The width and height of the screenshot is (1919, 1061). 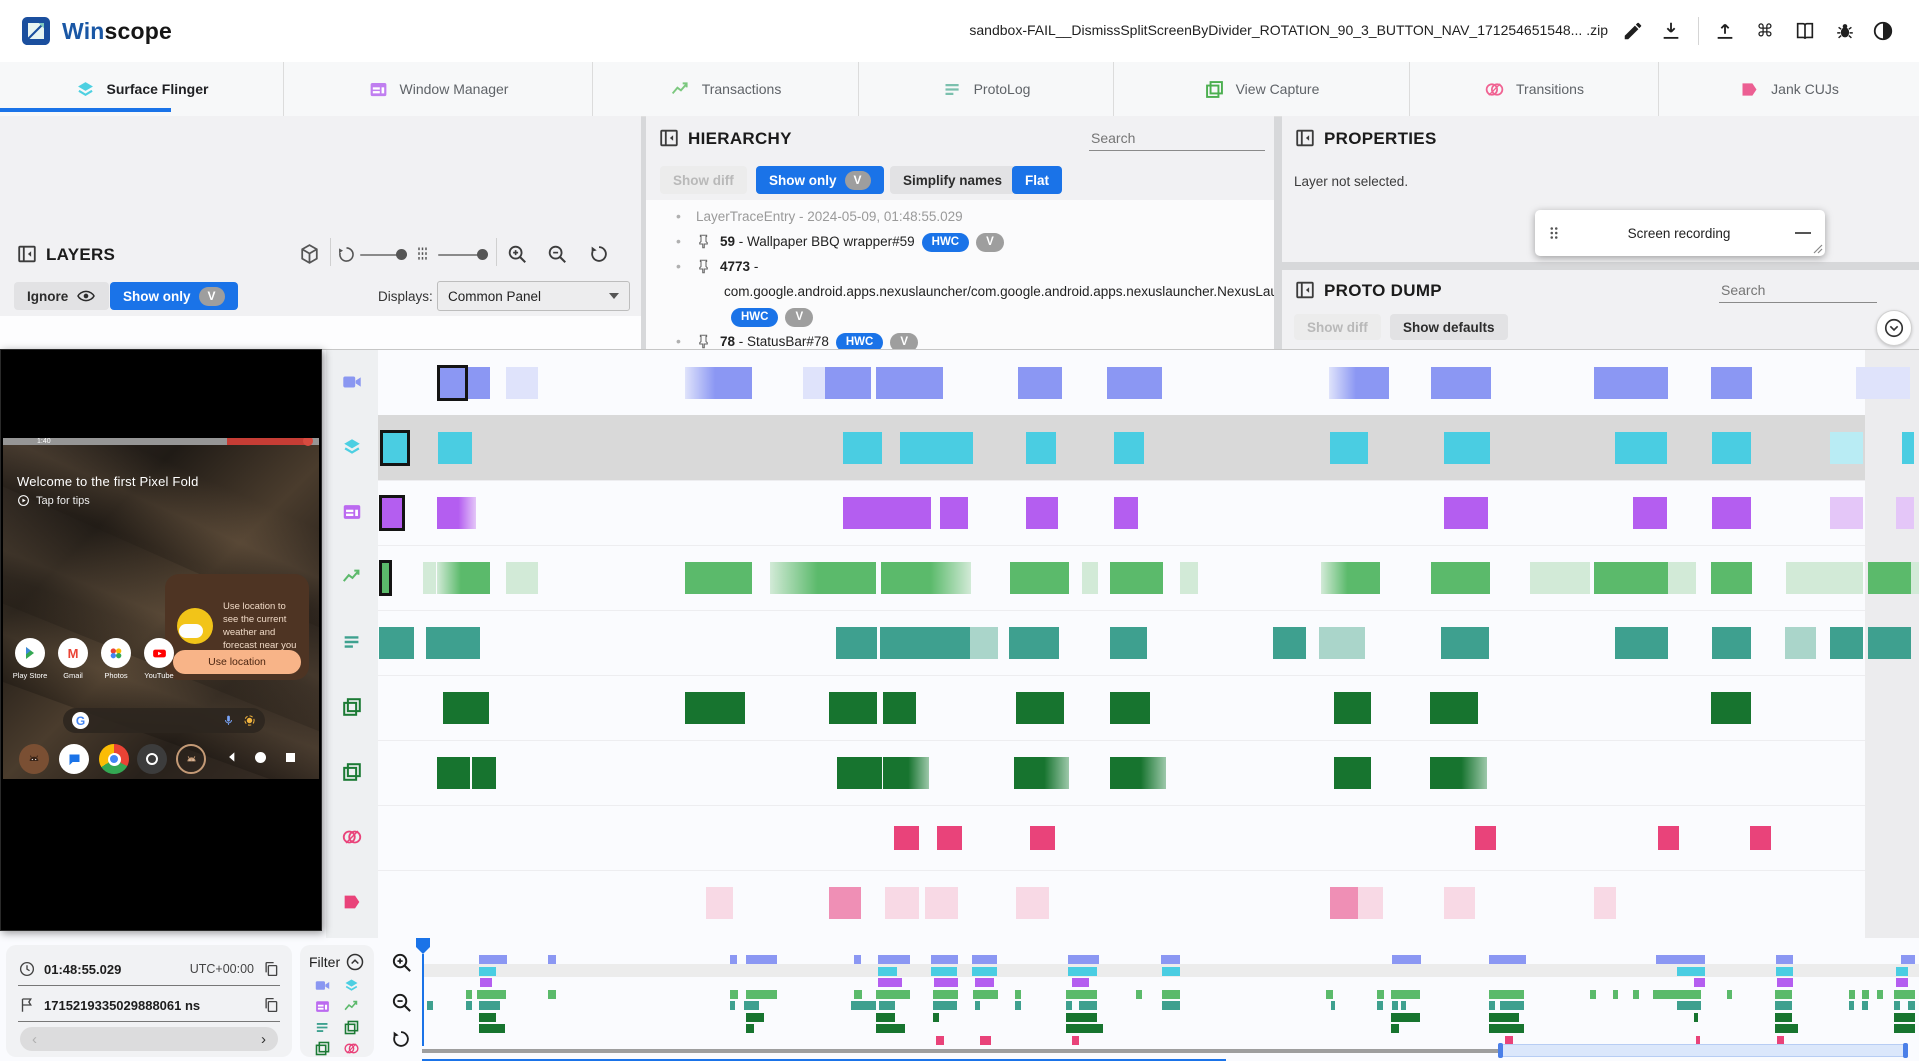 What do you see at coordinates (1884, 32) in the screenshot?
I see `dark-mode-toggle-icon` at bounding box center [1884, 32].